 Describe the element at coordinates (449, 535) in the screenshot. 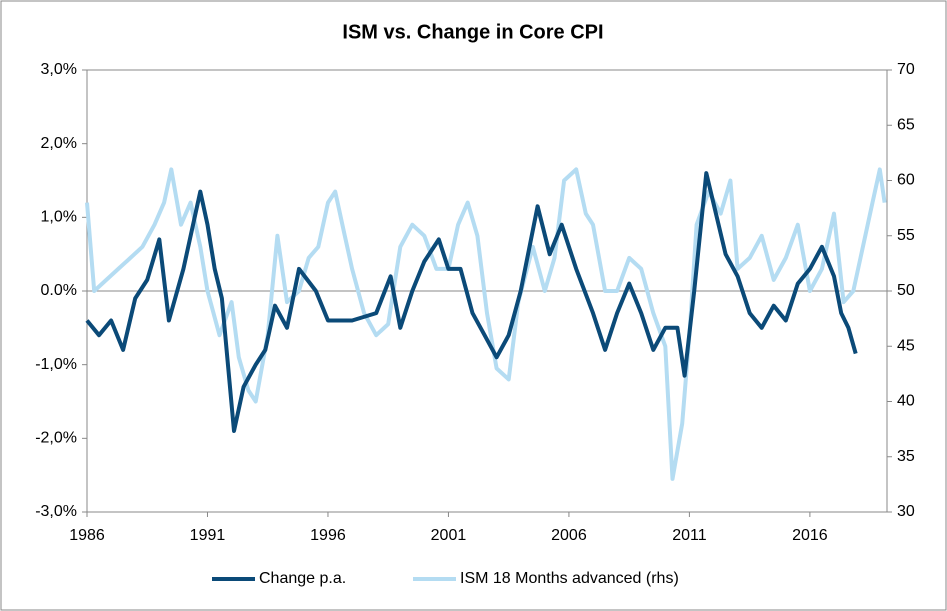

I see `x-tick-label: 2001` at that location.